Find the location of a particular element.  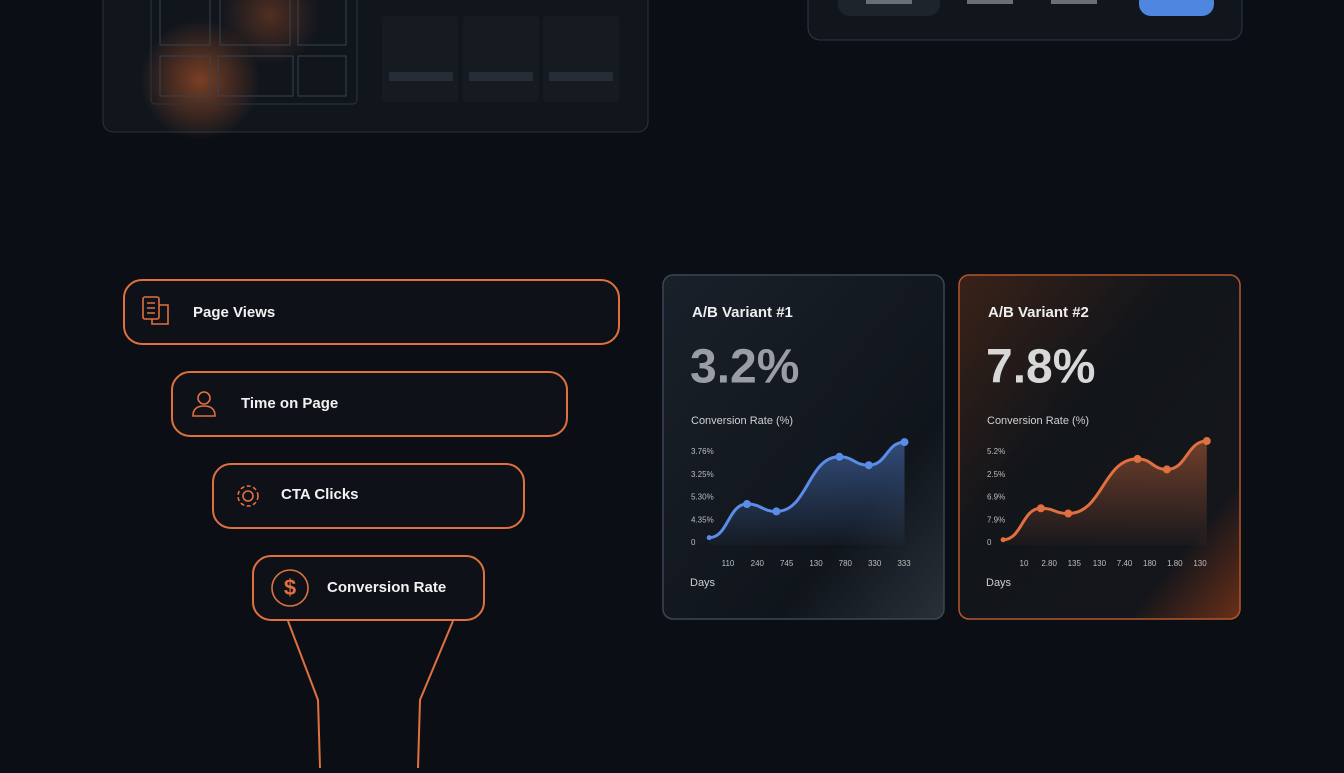

funnel-label: Page Views is located at coordinates (234, 312).